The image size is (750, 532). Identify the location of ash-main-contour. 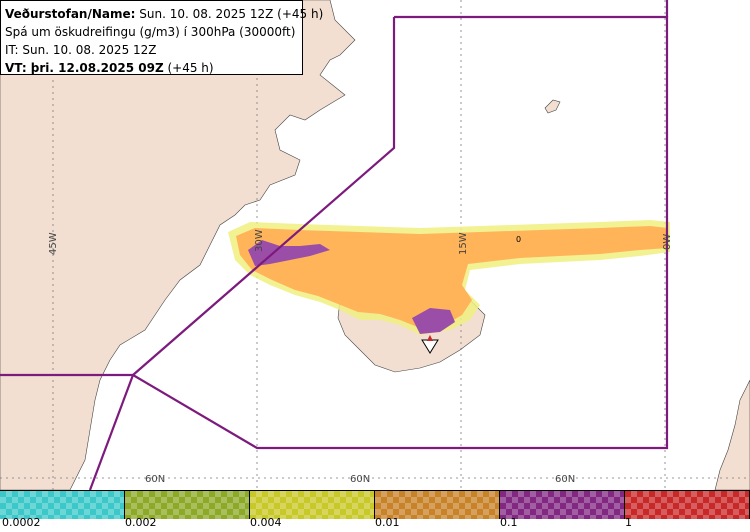
(452, 277).